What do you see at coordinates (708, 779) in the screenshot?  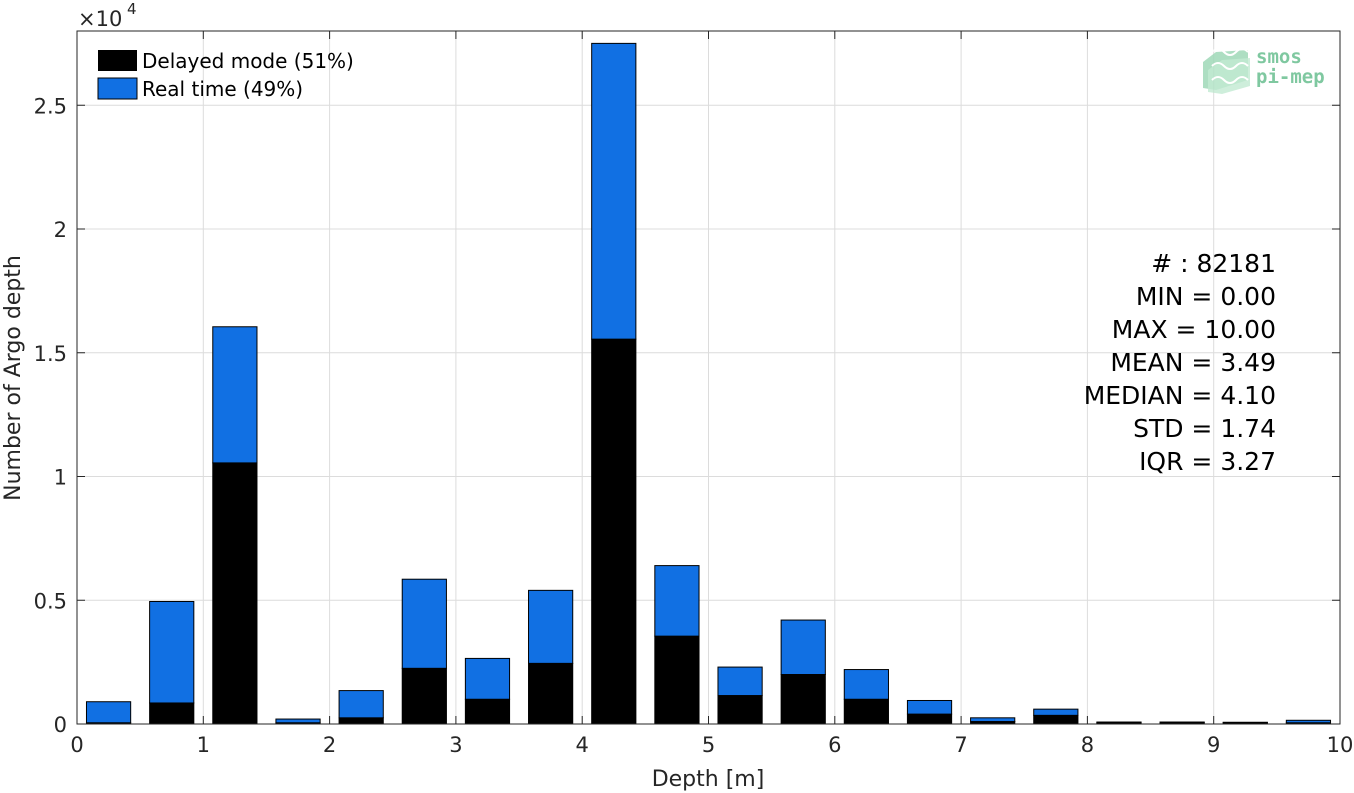 I see `x-axis-label: Depth [m]` at bounding box center [708, 779].